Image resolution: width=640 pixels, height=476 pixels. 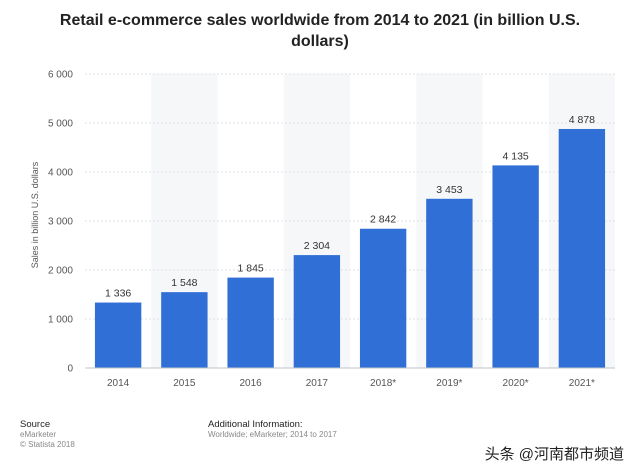 What do you see at coordinates (35, 215) in the screenshot?
I see `y-axis-label: Sales in billion U.S. dollars` at bounding box center [35, 215].